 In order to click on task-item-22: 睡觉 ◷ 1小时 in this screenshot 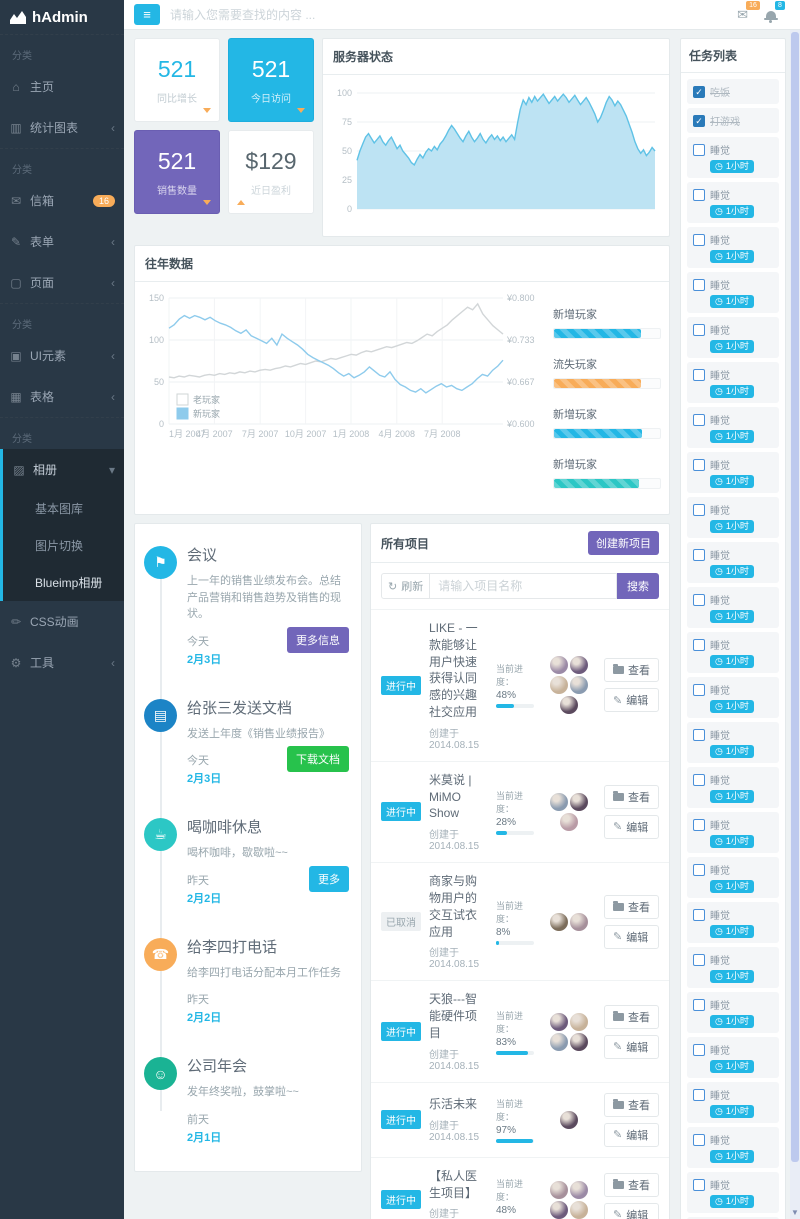, I will do `click(733, 1147)`.